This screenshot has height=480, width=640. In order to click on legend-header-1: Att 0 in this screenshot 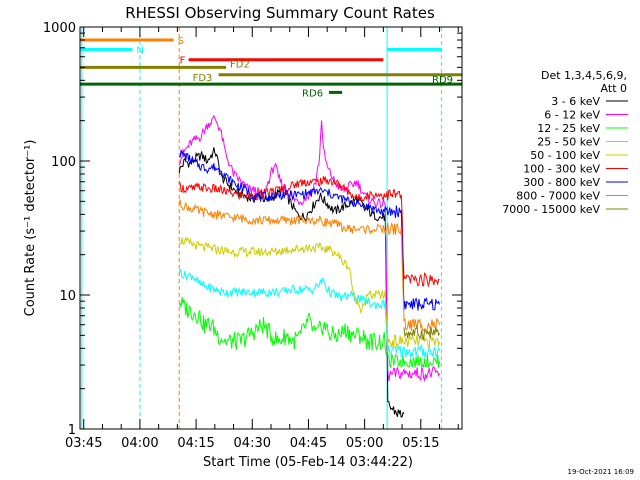, I will do `click(614, 88)`.